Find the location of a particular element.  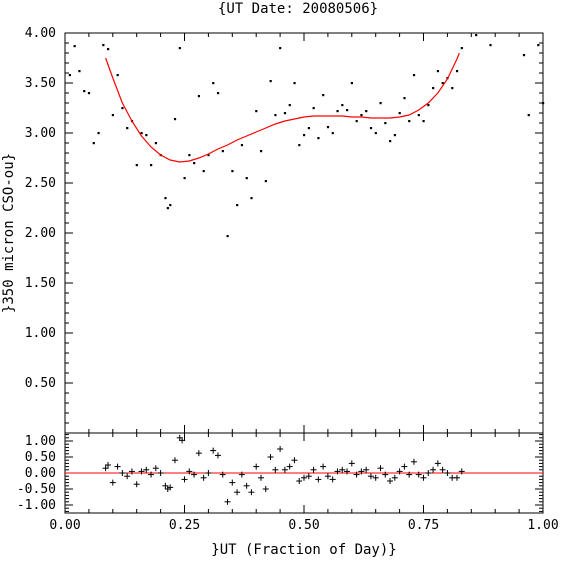

x-tick-label: 0.50 is located at coordinates (303, 525).